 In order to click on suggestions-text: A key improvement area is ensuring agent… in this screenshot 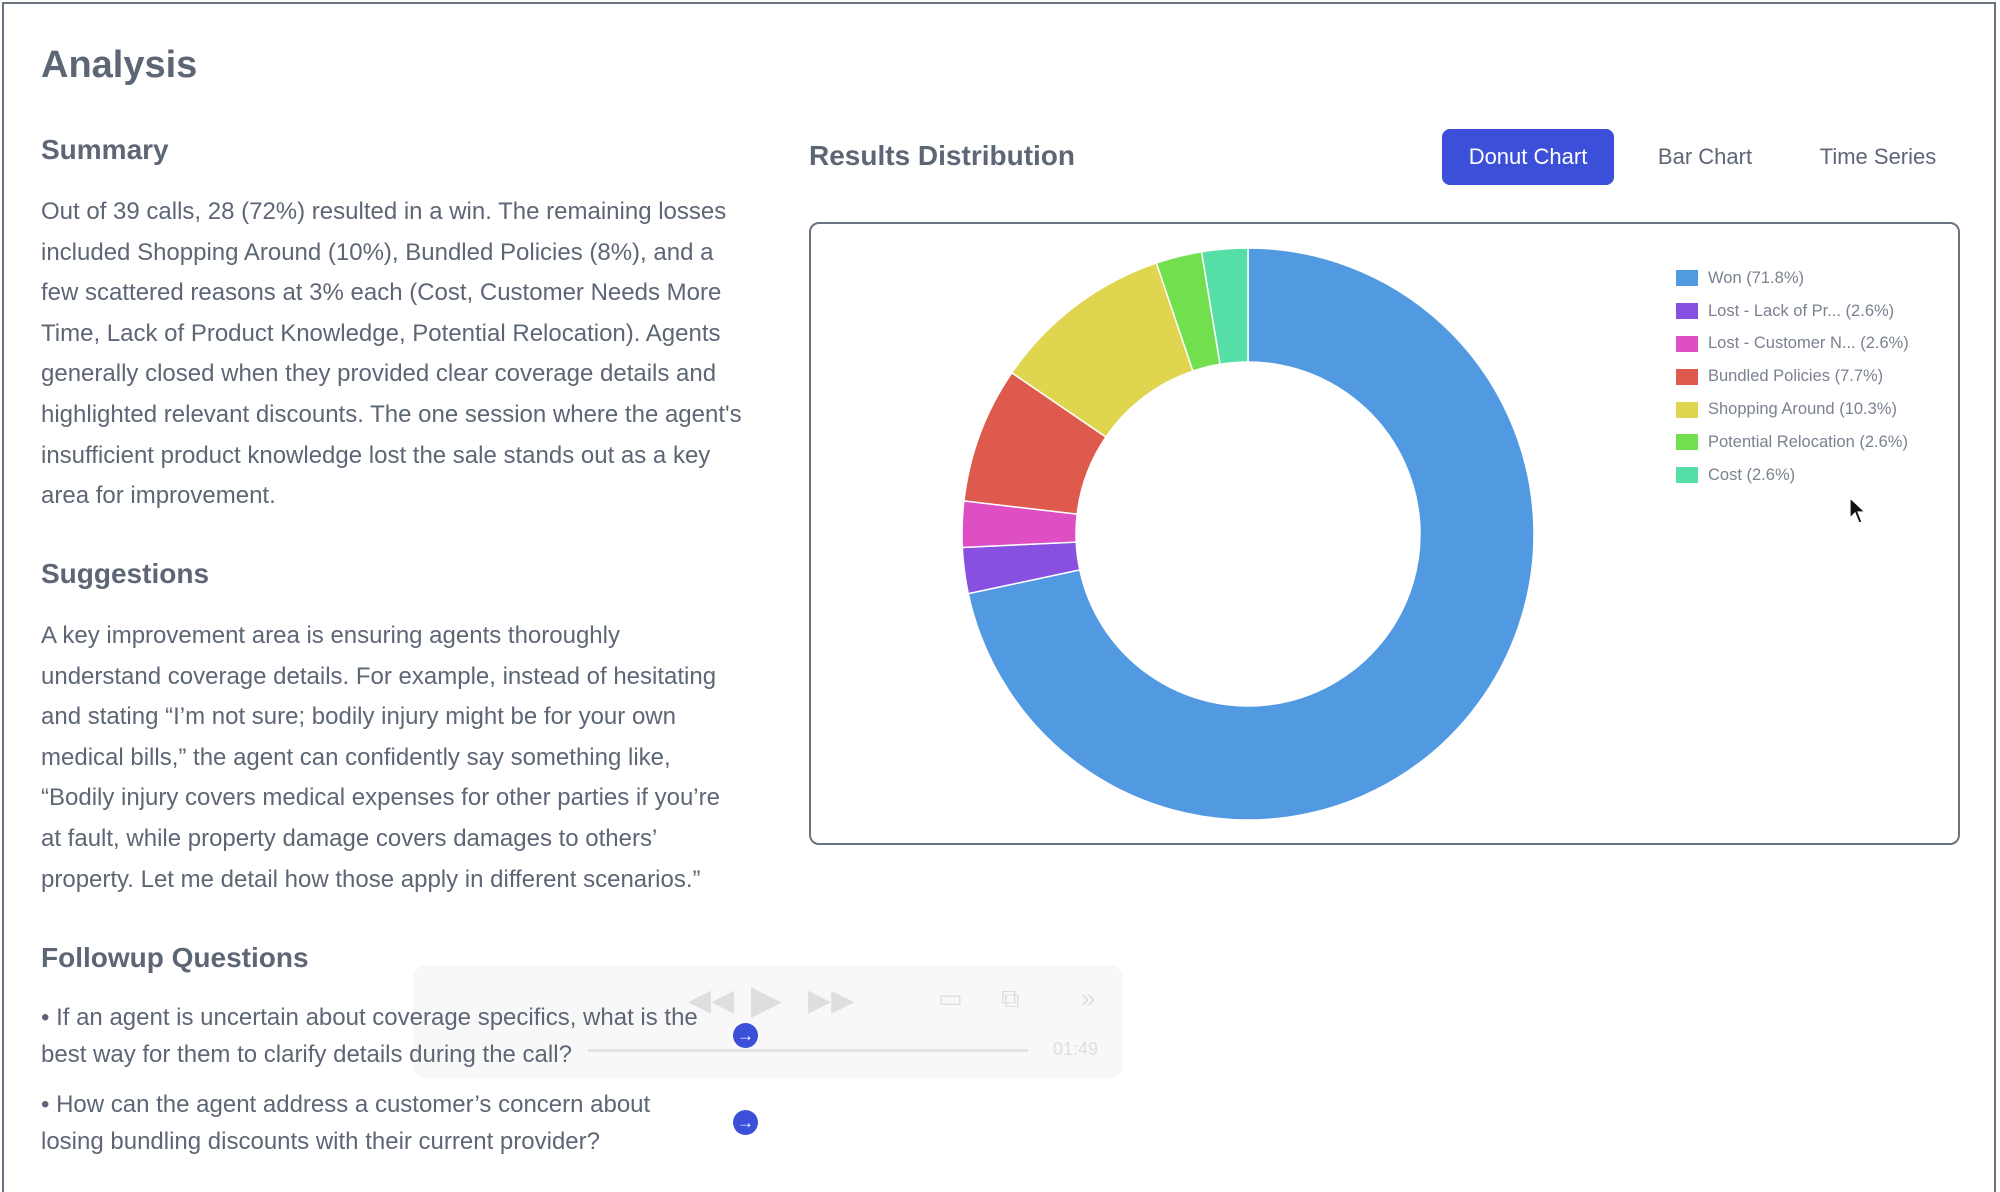, I will do `click(408, 758)`.